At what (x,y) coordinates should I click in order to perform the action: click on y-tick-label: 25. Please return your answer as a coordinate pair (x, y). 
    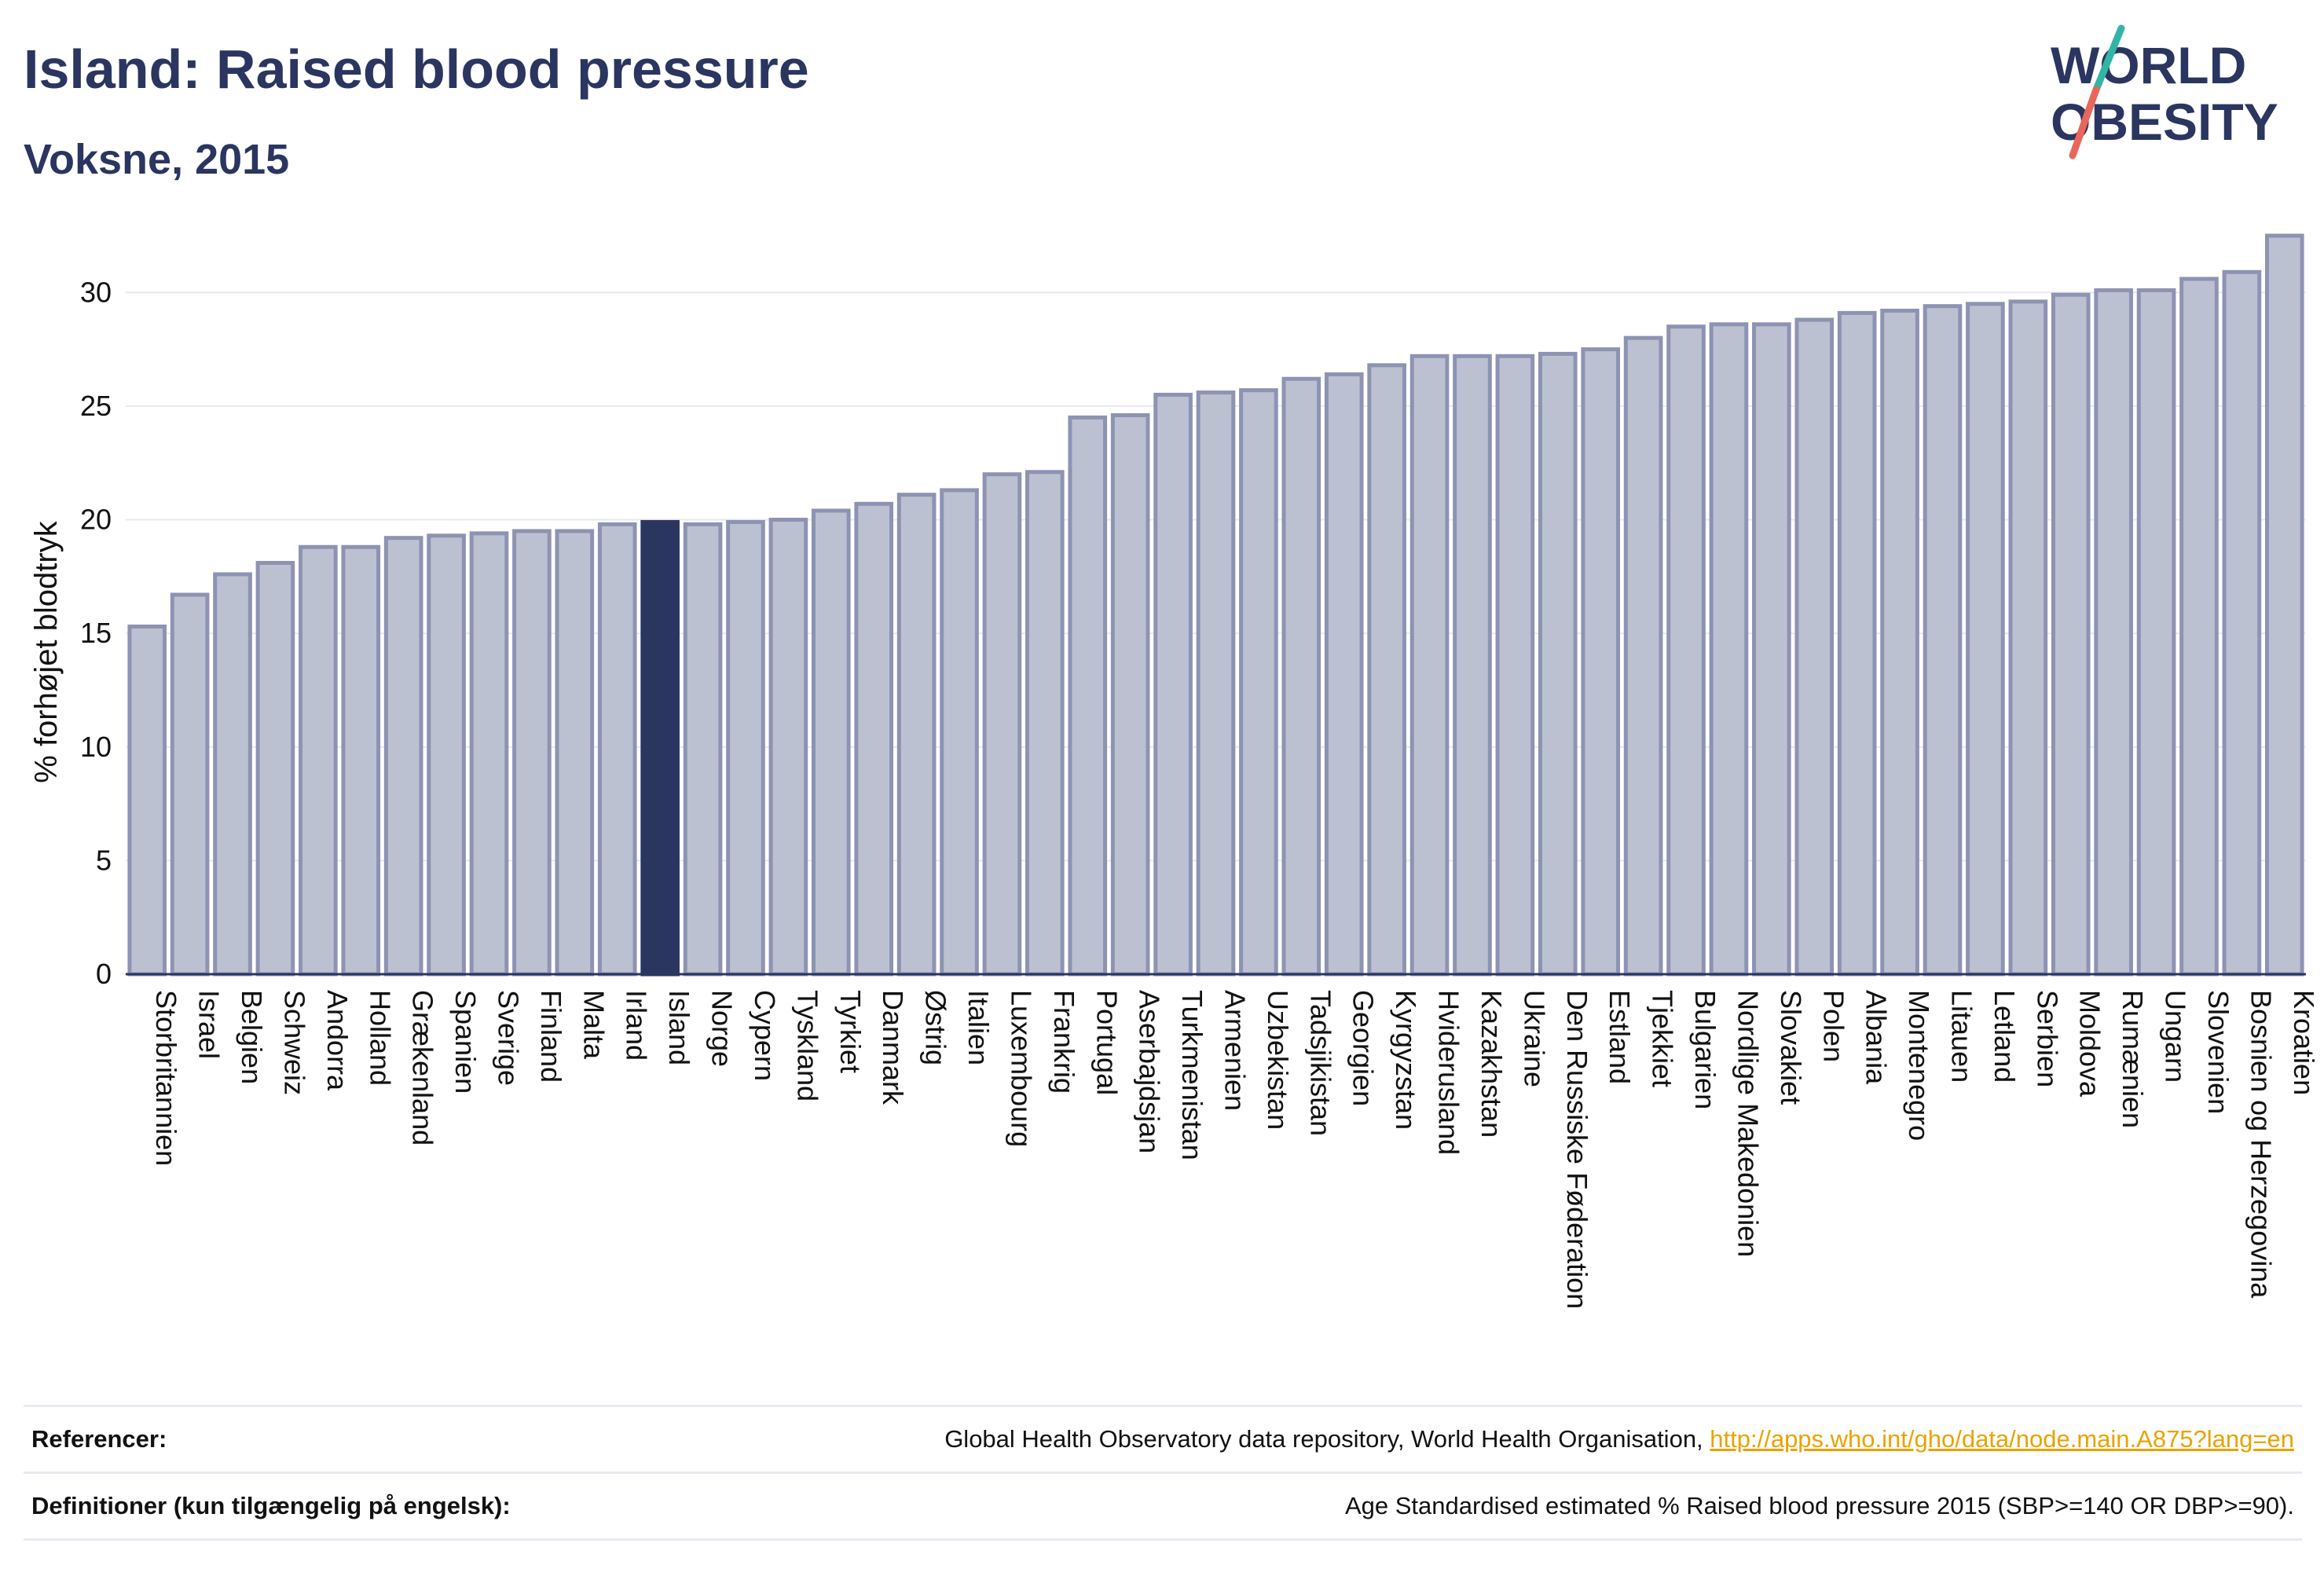
    Looking at the image, I should click on (96, 406).